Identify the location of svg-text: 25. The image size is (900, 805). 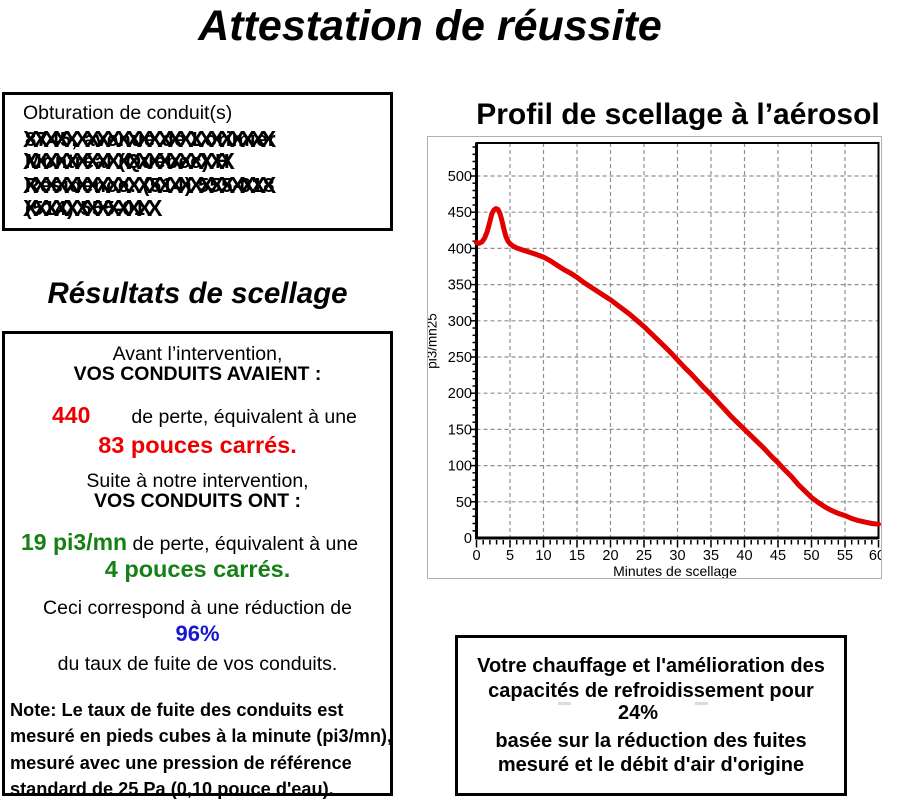
(644, 556).